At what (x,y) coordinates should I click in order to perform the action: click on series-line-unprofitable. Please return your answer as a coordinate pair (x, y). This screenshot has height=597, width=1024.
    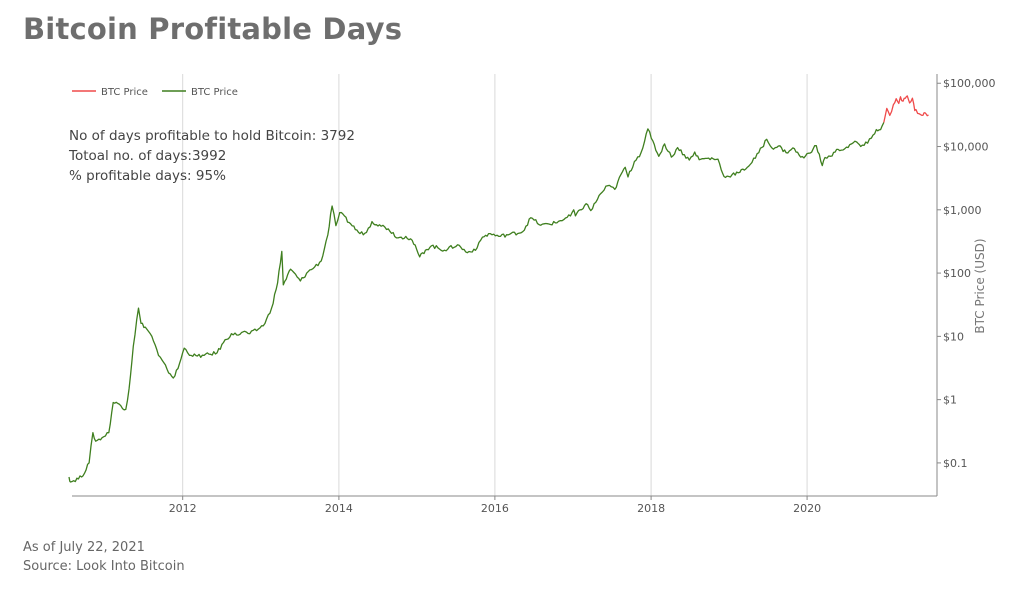
    Looking at the image, I should click on (906, 109).